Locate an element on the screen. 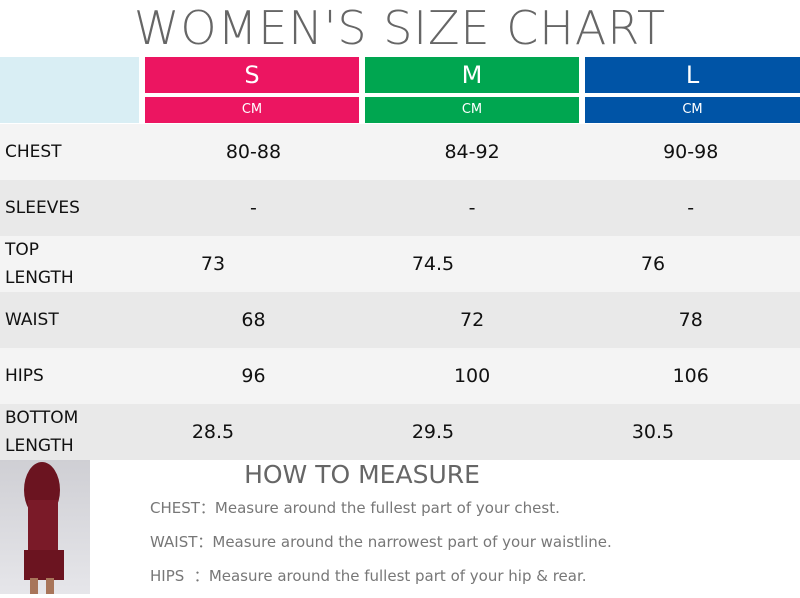 Image resolution: width=800 pixels, height=598 pixels. table-row: CHEST 80-88 84-92 90-98 is located at coordinates (400, 152).